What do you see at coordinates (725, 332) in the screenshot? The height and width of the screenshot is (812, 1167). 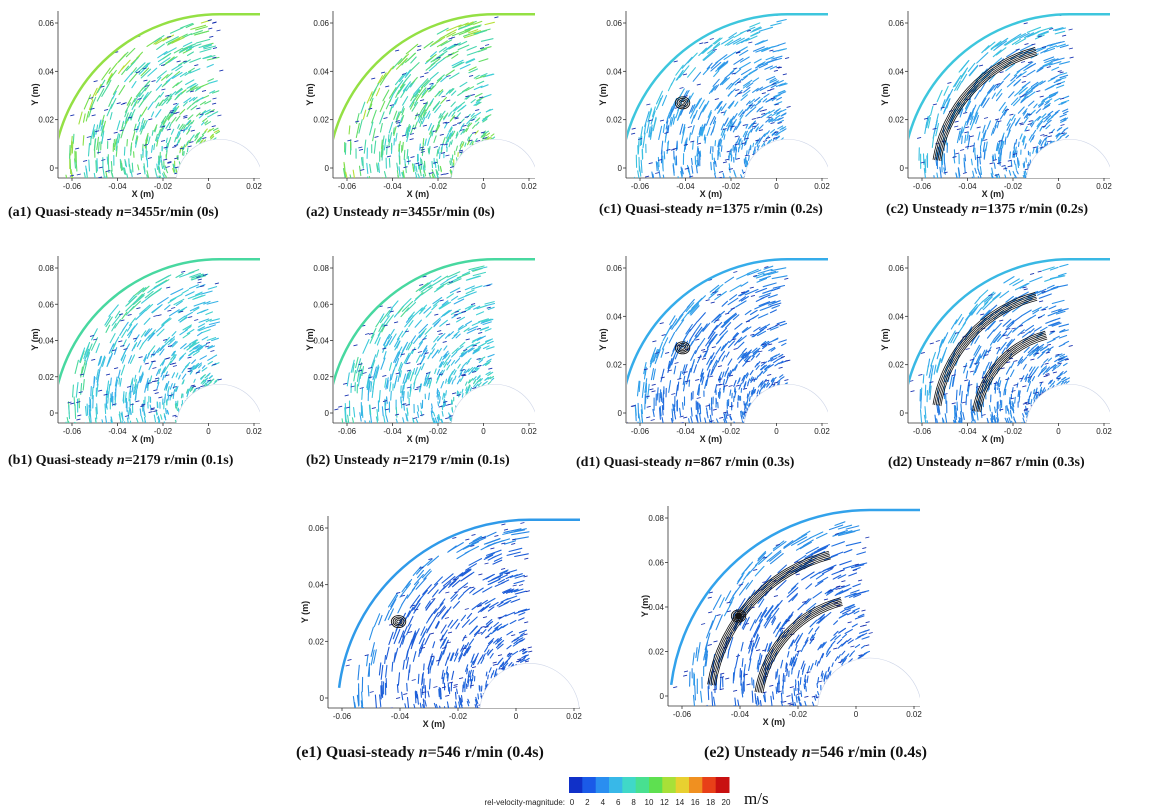 I see `outer-boundary` at bounding box center [725, 332].